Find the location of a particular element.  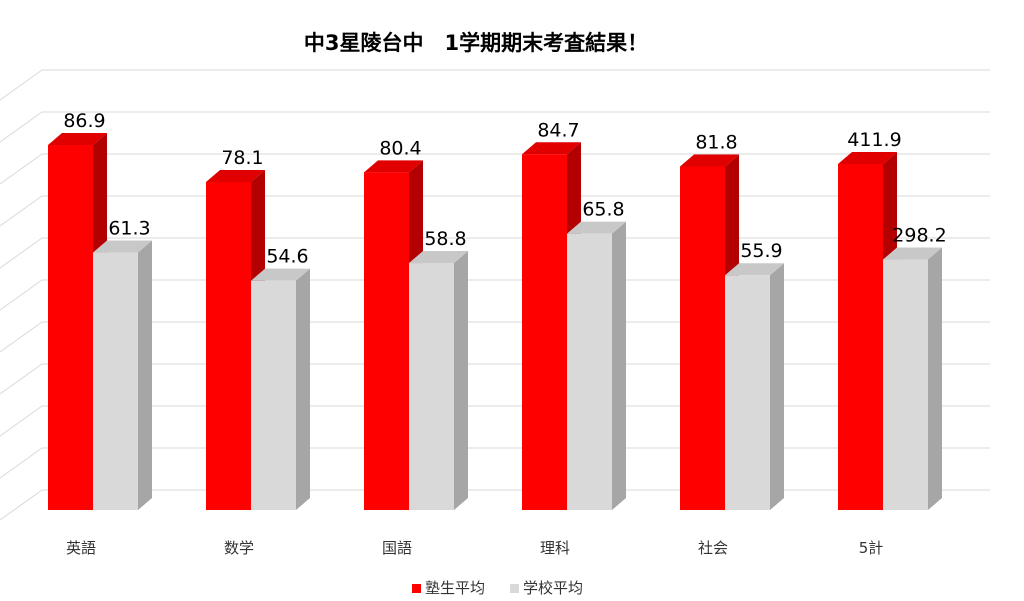

value-label: 78.1 is located at coordinates (242, 158).